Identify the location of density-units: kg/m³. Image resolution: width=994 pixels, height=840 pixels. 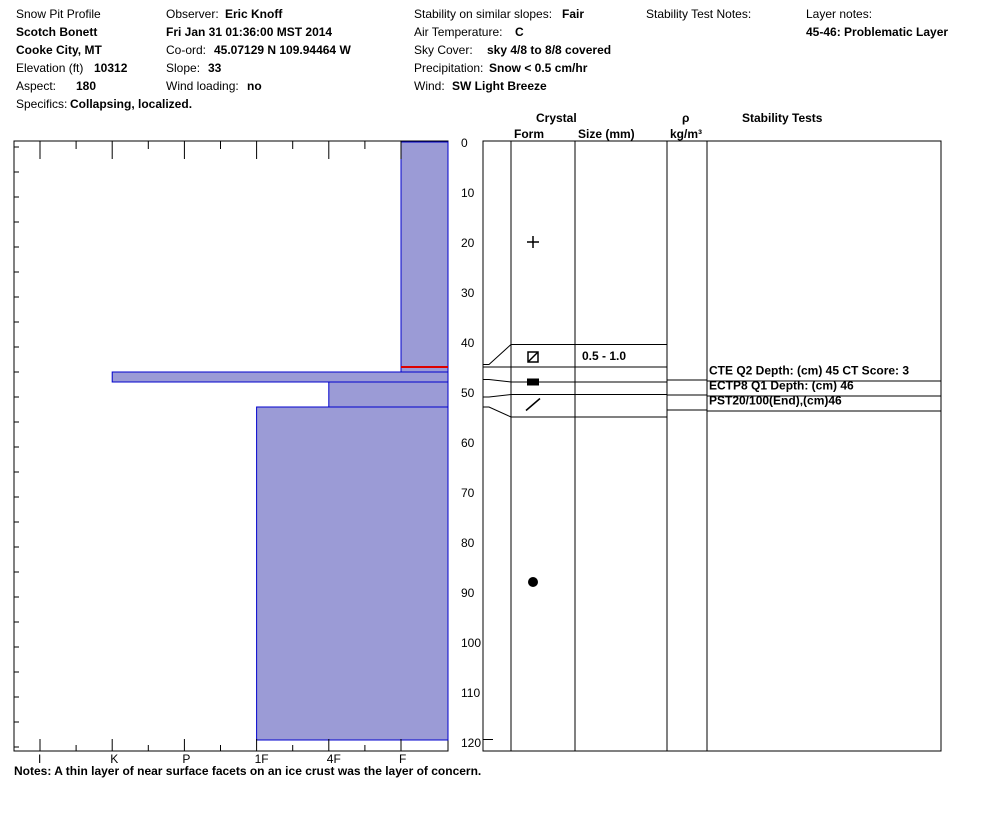
(686, 134).